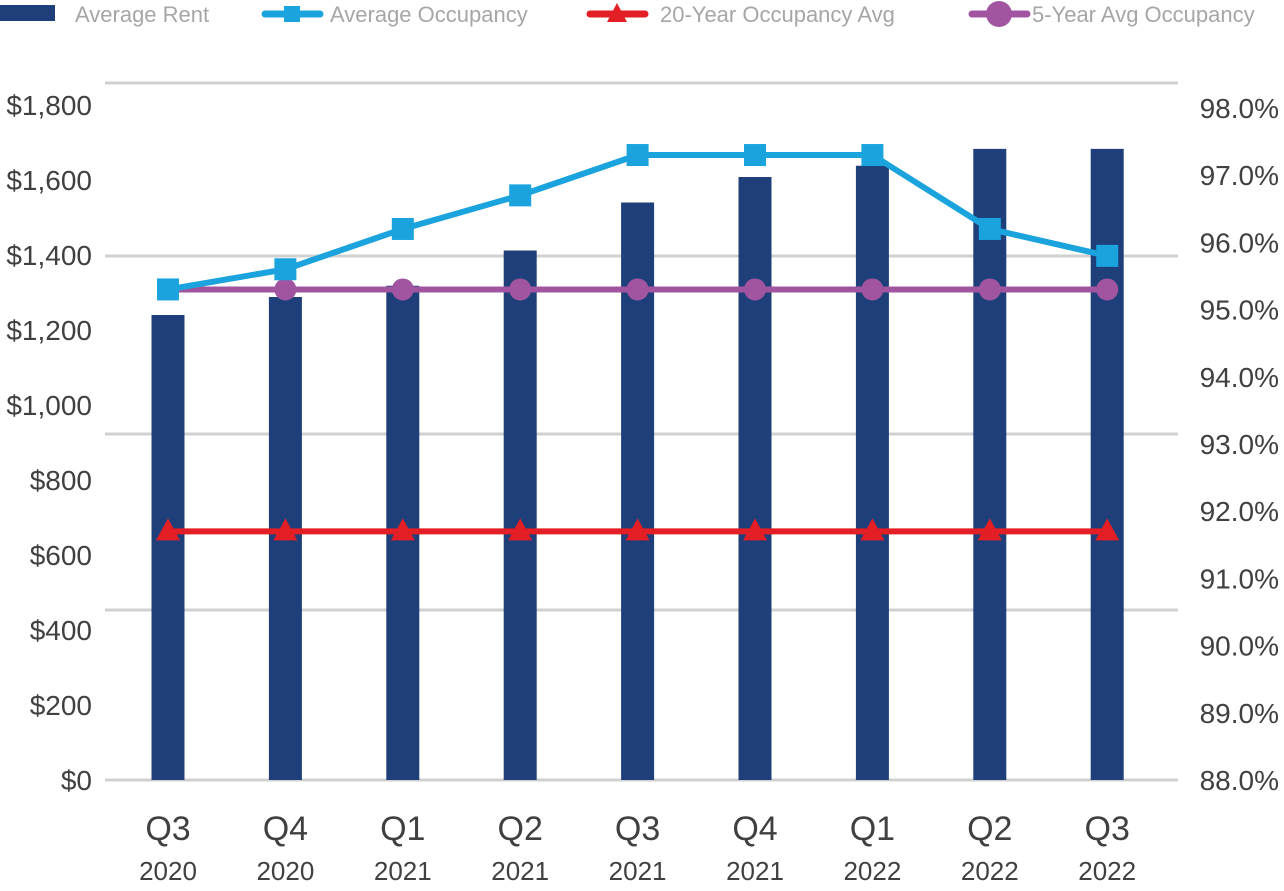  Describe the element at coordinates (1239, 108) in the screenshot. I see `right-tick-label: 98.0%` at that location.